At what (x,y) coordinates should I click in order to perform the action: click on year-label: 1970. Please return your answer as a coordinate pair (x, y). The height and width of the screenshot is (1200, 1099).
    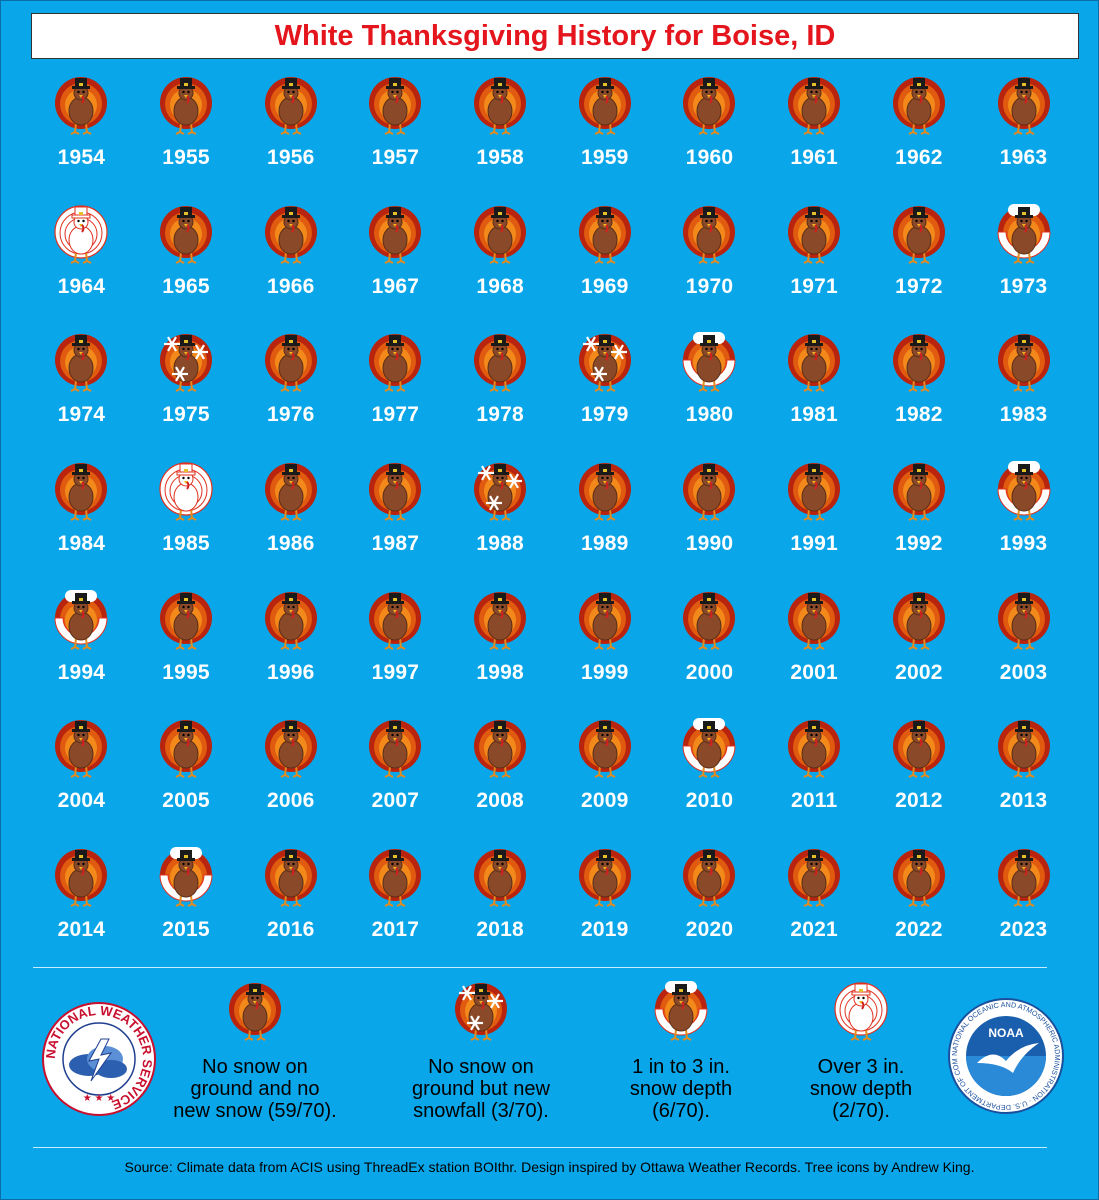
    Looking at the image, I should click on (709, 286).